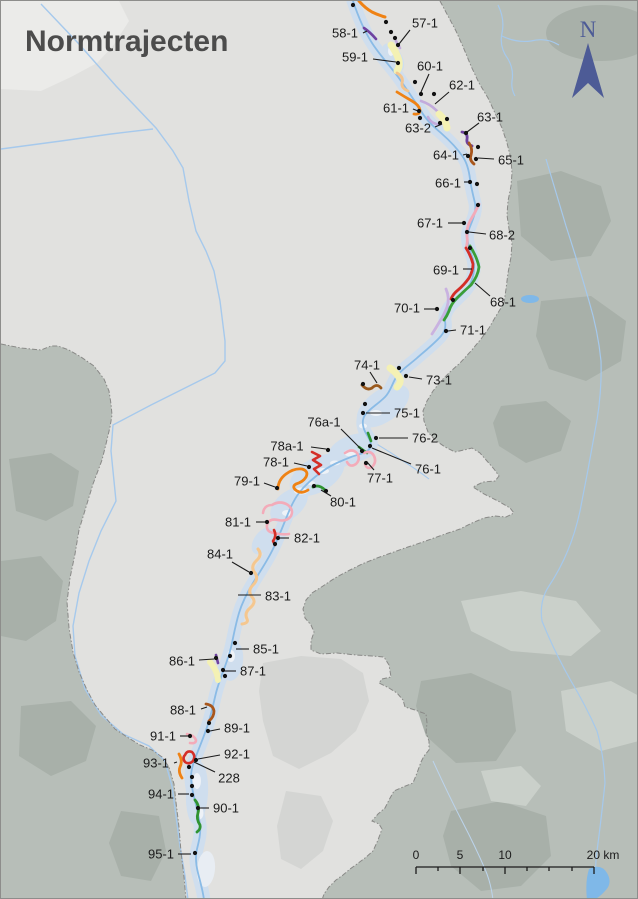 This screenshot has width=638, height=899. I want to click on segment-77-1a, so click(352, 458).